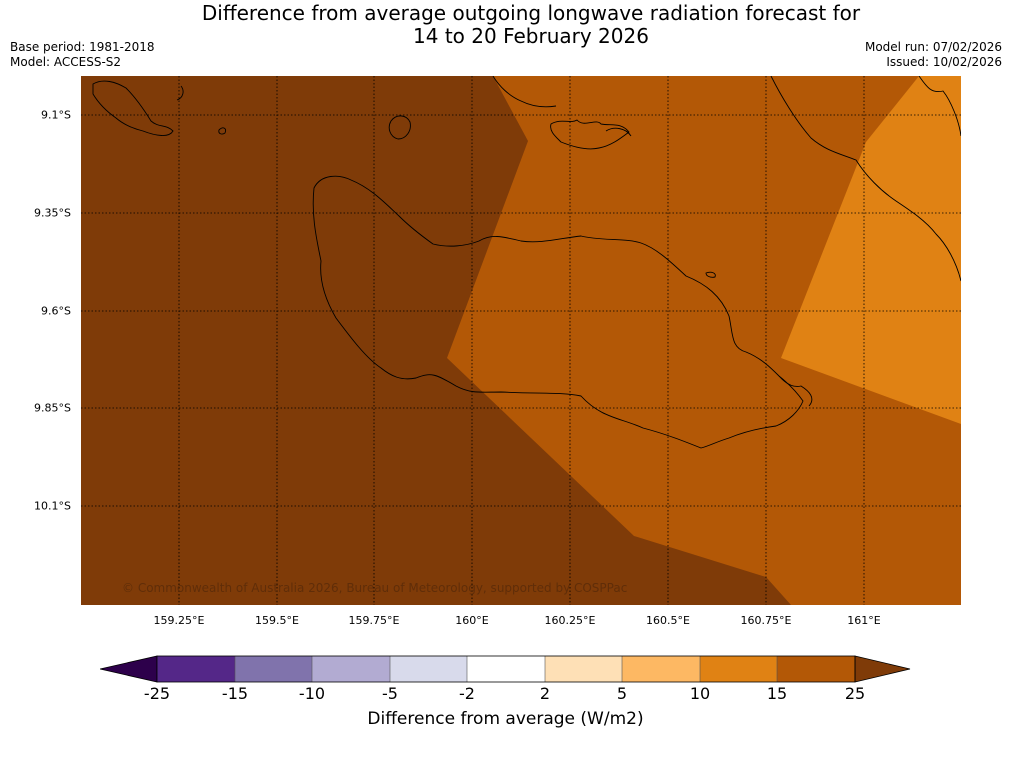  Describe the element at coordinates (795, 391) in the screenshot. I see `marau-sound-coastline` at that location.